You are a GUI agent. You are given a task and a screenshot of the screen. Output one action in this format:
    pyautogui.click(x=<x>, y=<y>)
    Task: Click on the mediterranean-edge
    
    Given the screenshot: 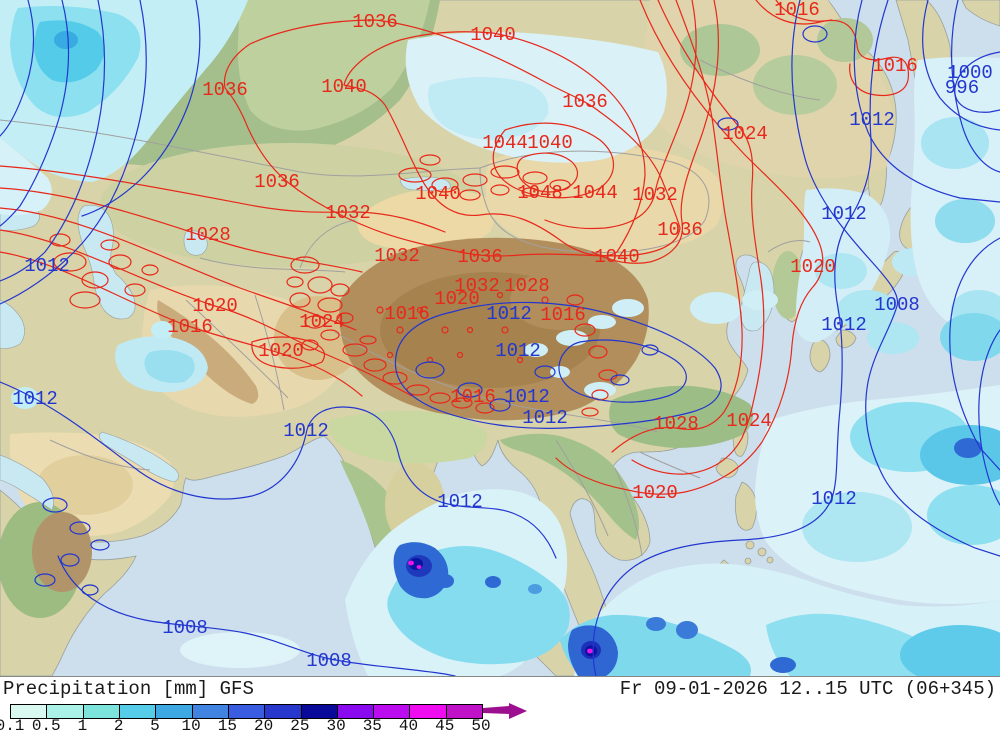 What is the action you would take?
    pyautogui.click(x=12, y=324)
    